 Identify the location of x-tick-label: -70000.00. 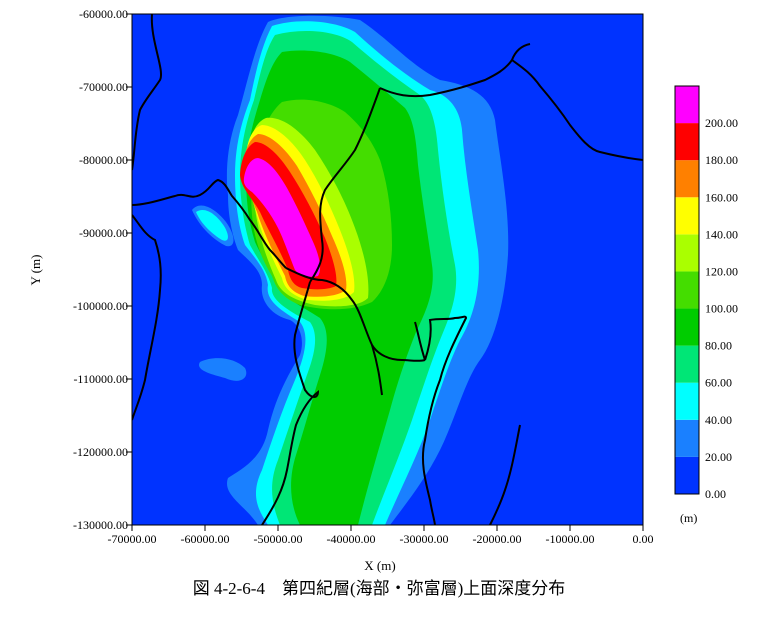
(132, 539).